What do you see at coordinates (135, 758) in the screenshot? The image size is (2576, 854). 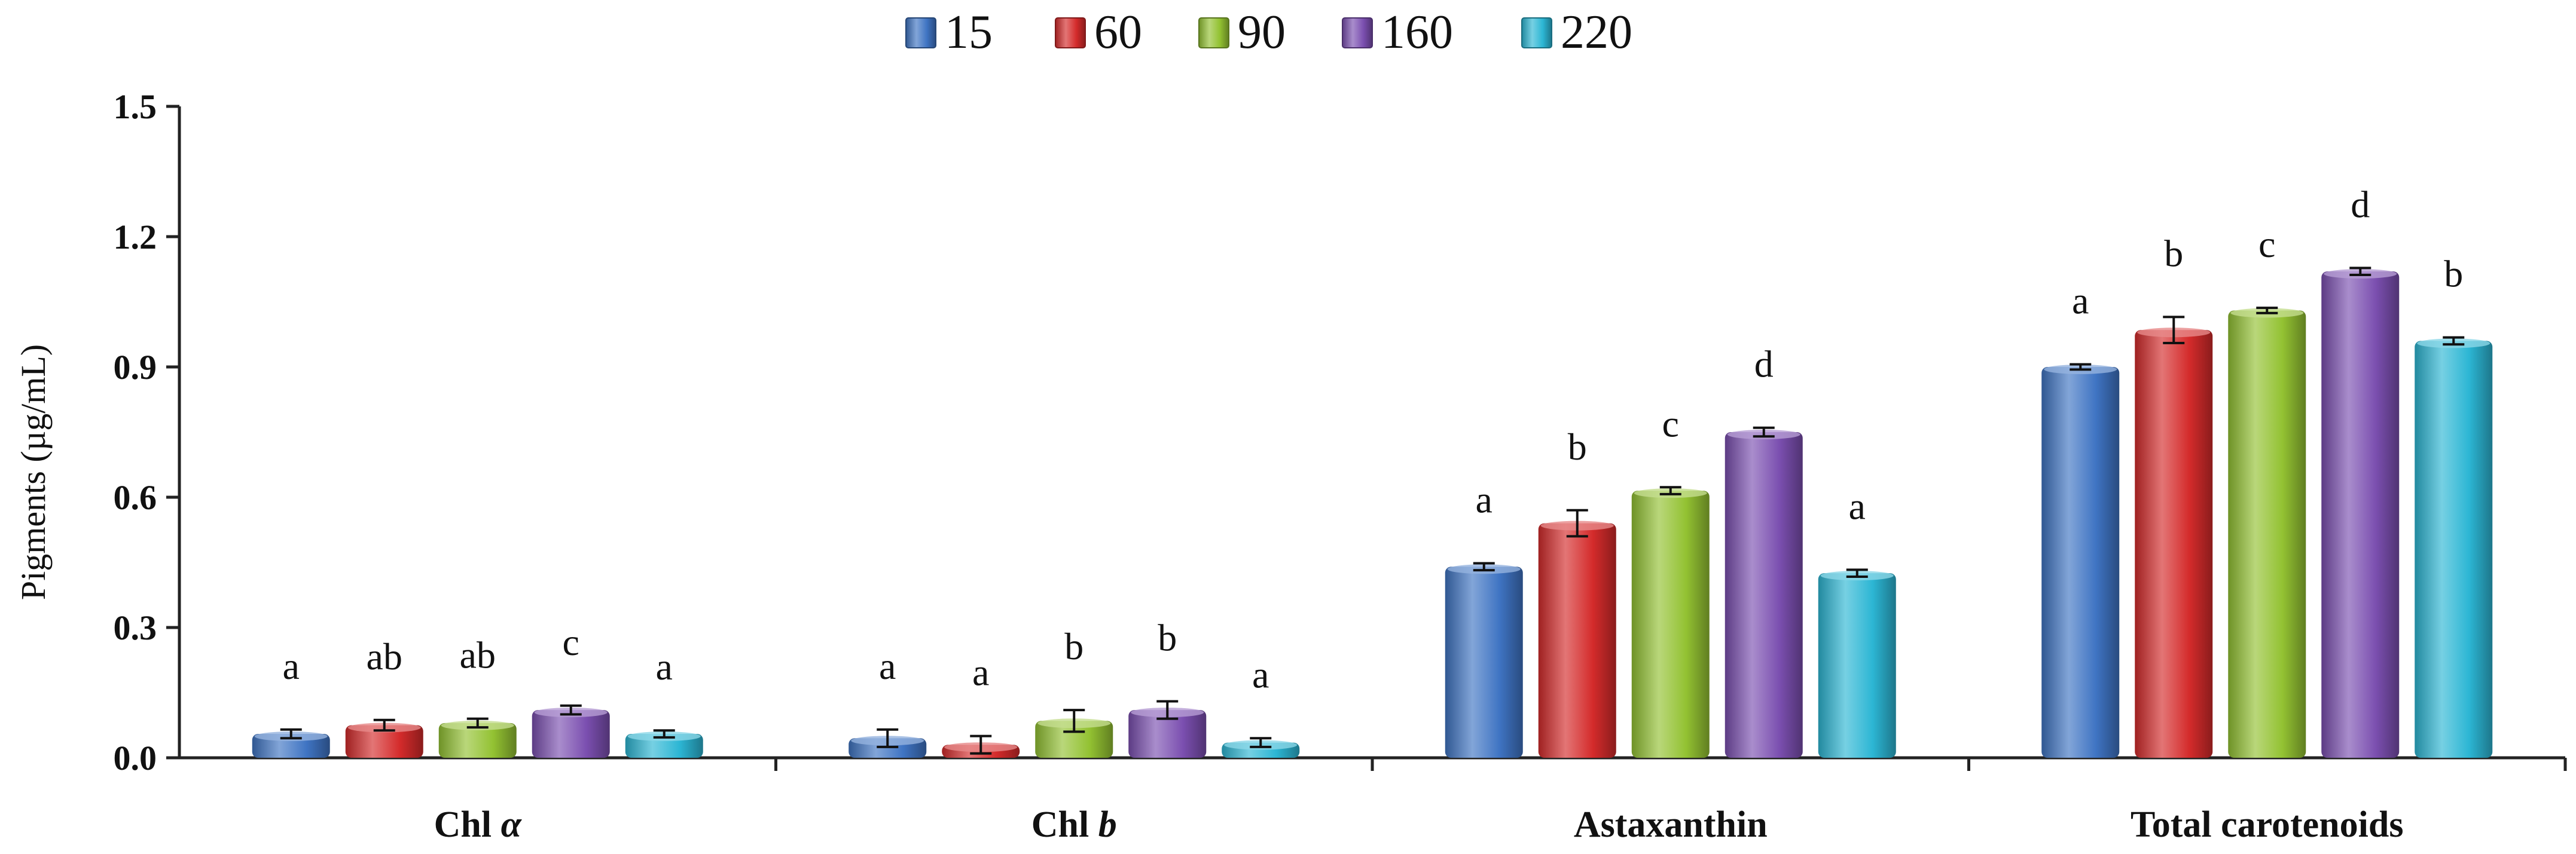 I see `y-tick-label: 0.0` at bounding box center [135, 758].